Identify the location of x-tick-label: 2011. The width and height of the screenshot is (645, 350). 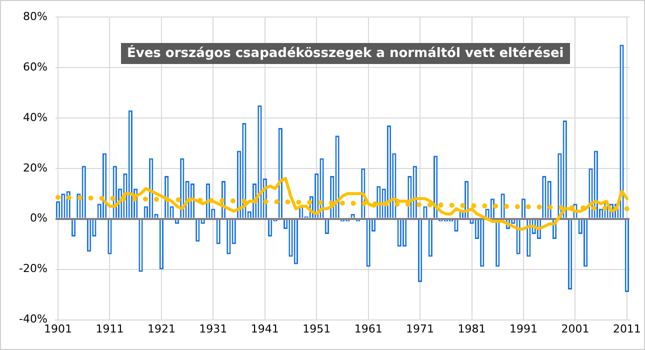
(626, 329).